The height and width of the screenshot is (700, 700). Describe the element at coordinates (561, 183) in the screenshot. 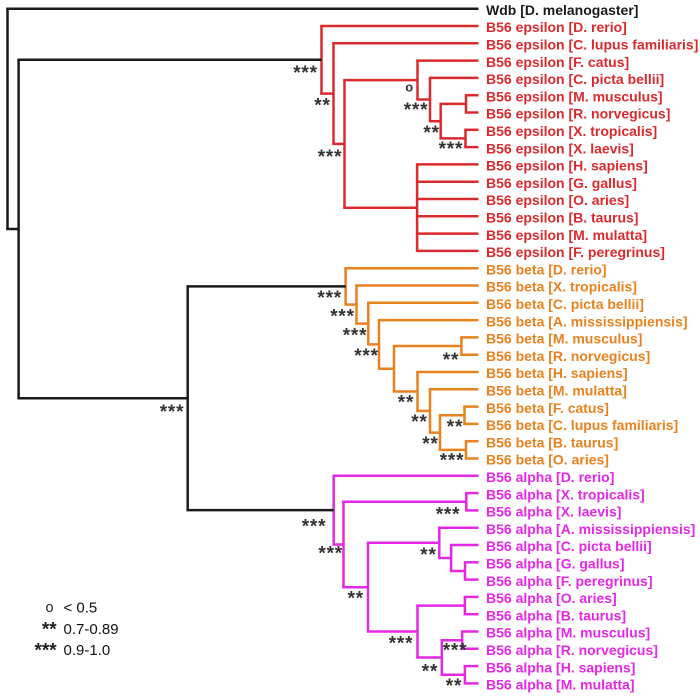

I see `svg-text: B56 epsilon [G. gallus]` at that location.